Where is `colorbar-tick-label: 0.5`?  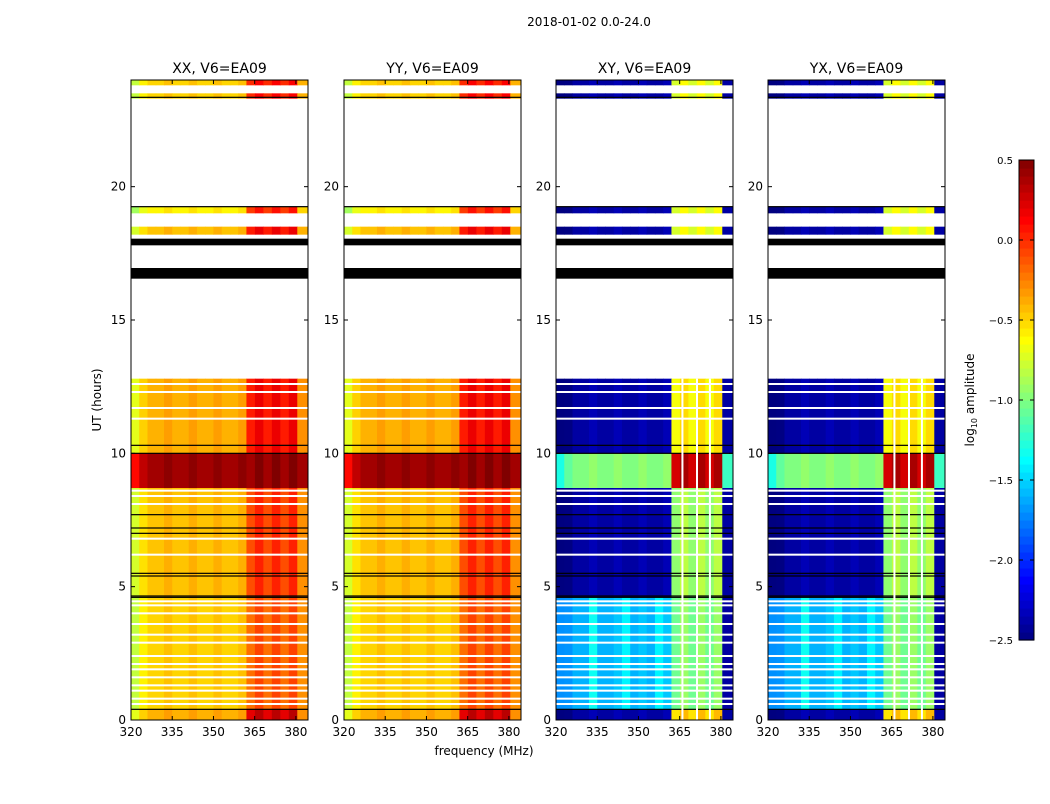 colorbar-tick-label: 0.5 is located at coordinates (1005, 161).